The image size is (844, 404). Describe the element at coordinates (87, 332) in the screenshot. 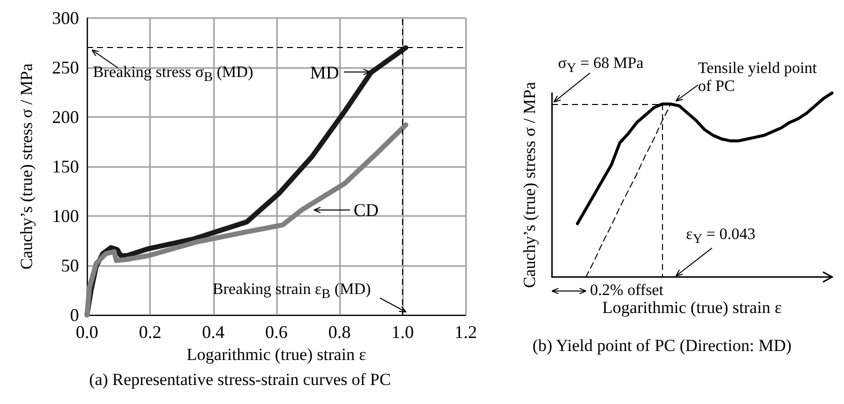

I see `x-tick-label: 0.0` at that location.